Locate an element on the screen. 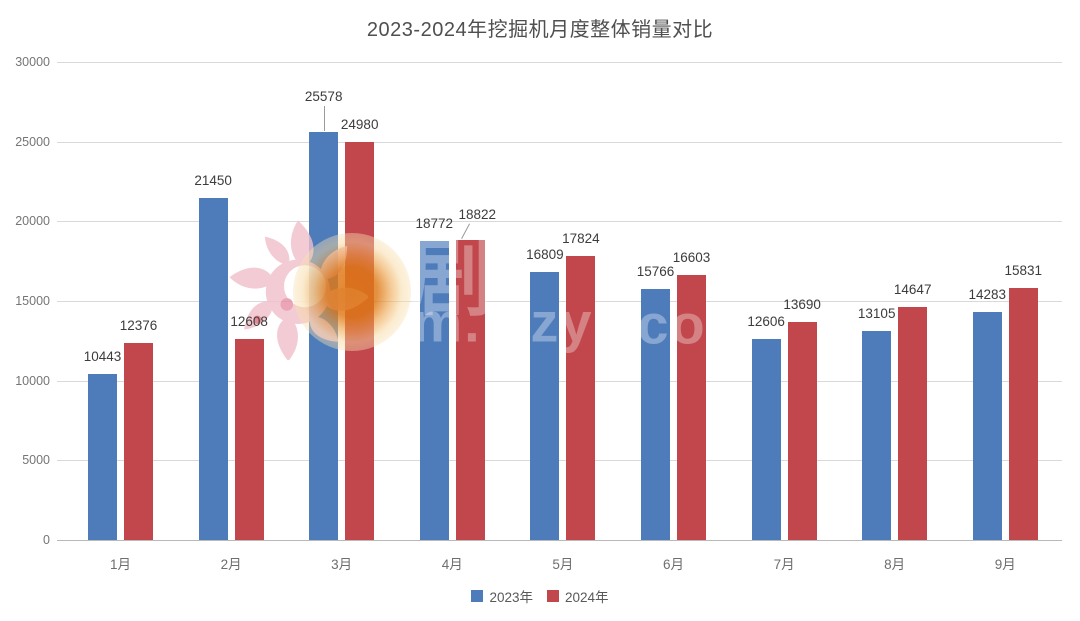 The height and width of the screenshot is (621, 1080). data-label-2024年: 16603 is located at coordinates (691, 258).